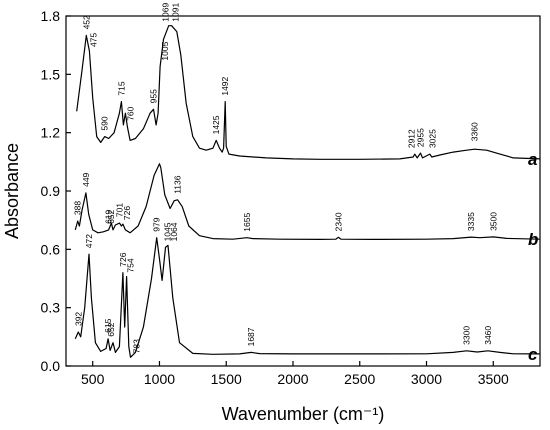 The image size is (550, 430). I want to click on x-tick-label: 500, so click(93, 379).